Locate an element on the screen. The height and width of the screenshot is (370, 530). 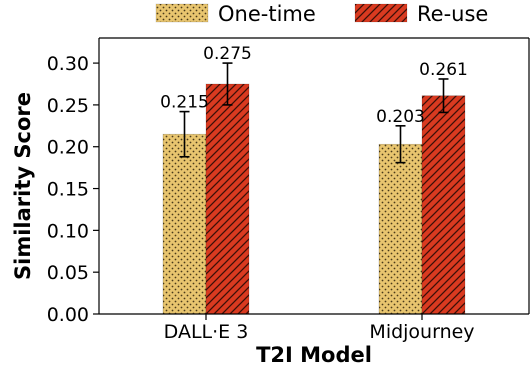
data-label-one-time-0: 0.215 is located at coordinates (184, 103).